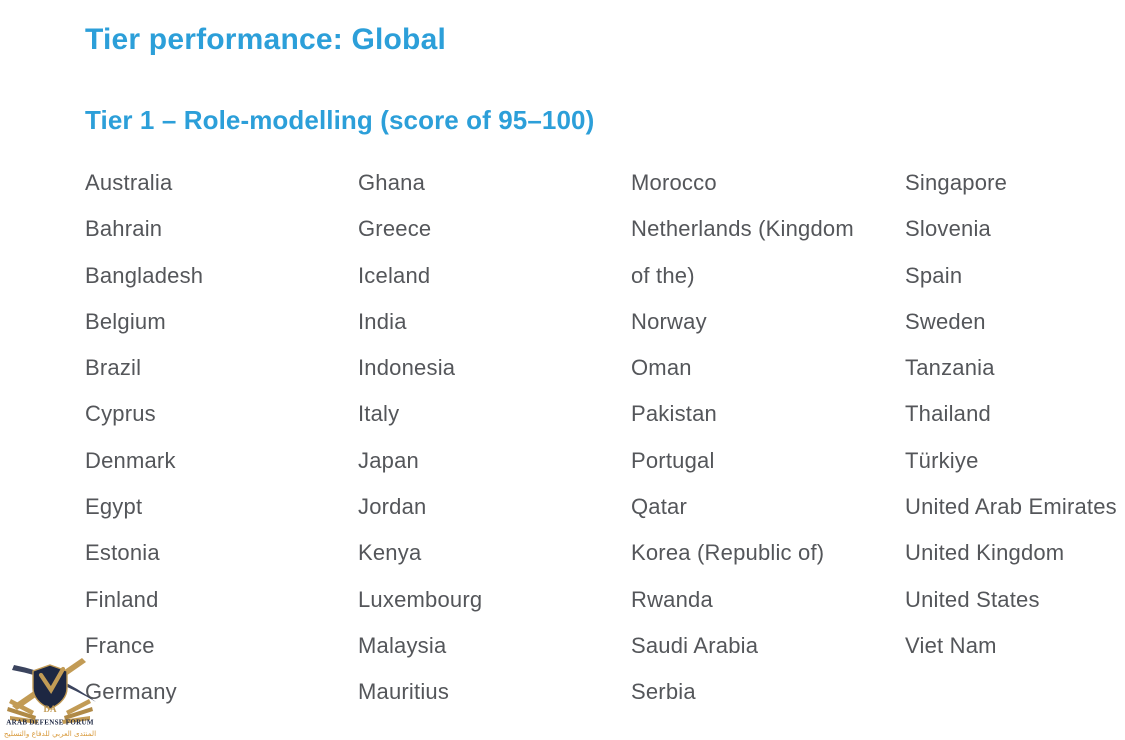  I want to click on country-name: Sweden, so click(945, 321).